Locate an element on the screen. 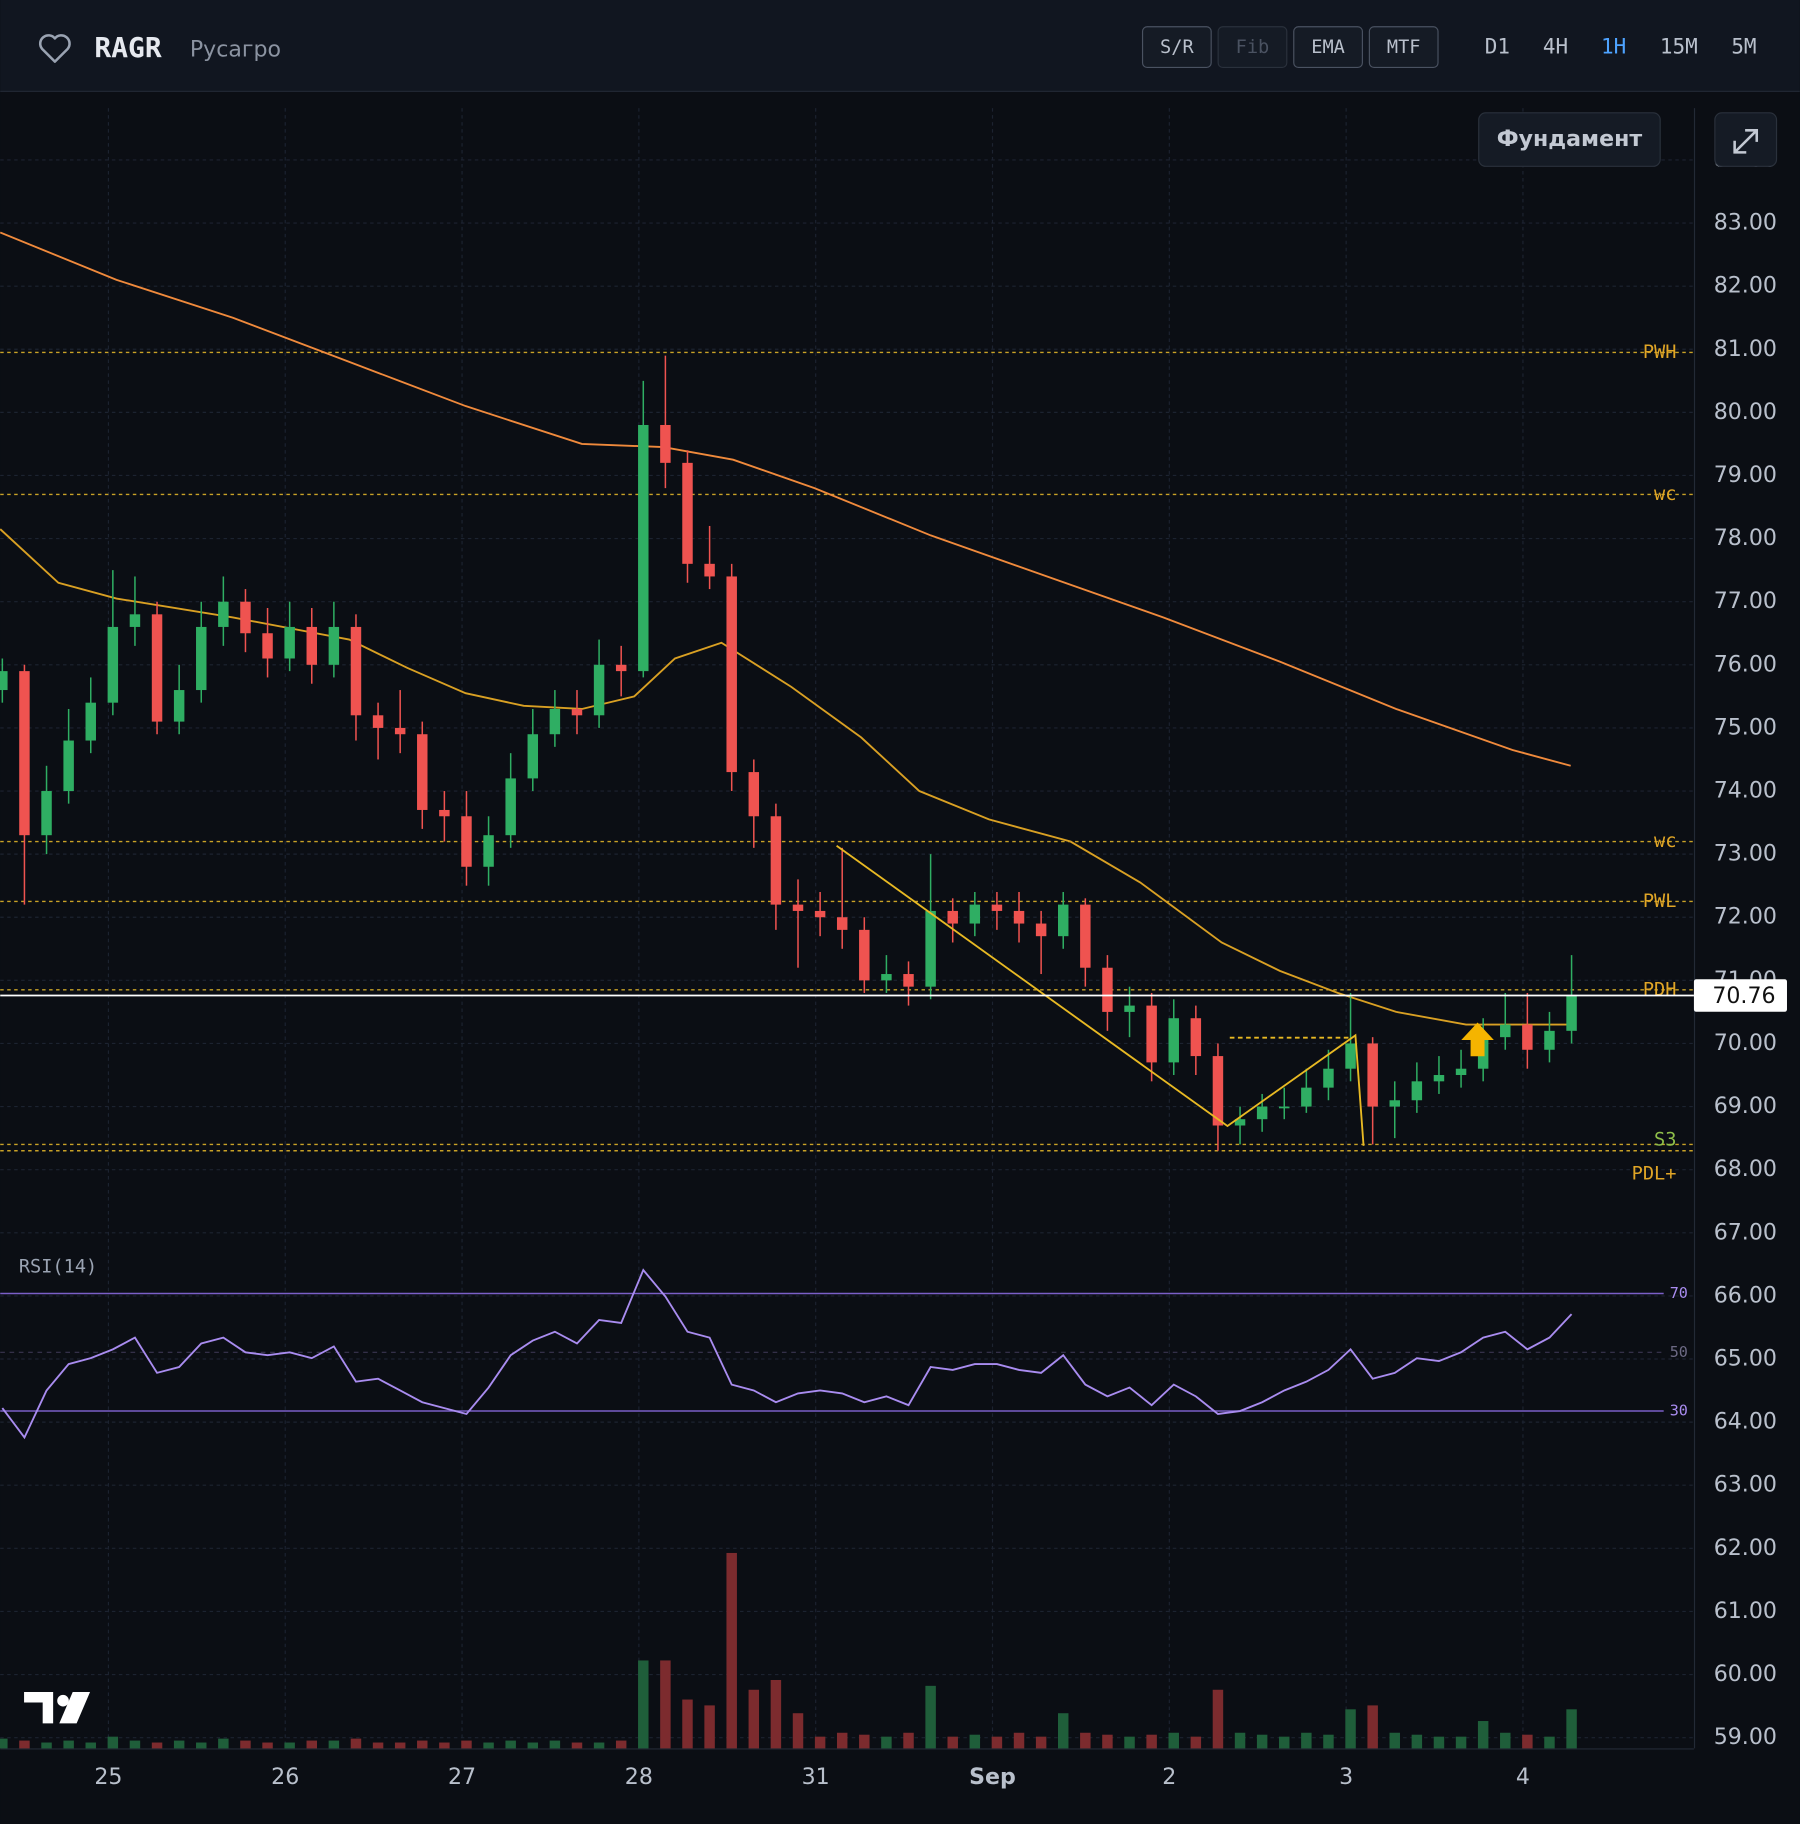  timeframe: D1 is located at coordinates (1497, 47).